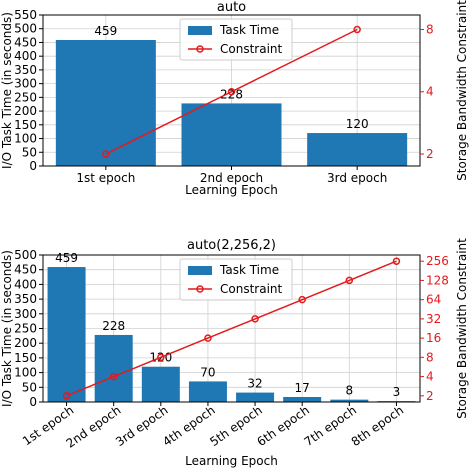 Image resolution: width=474 pixels, height=468 pixels. Describe the element at coordinates (349, 400) in the screenshot. I see `bar-7th-epoch` at that location.